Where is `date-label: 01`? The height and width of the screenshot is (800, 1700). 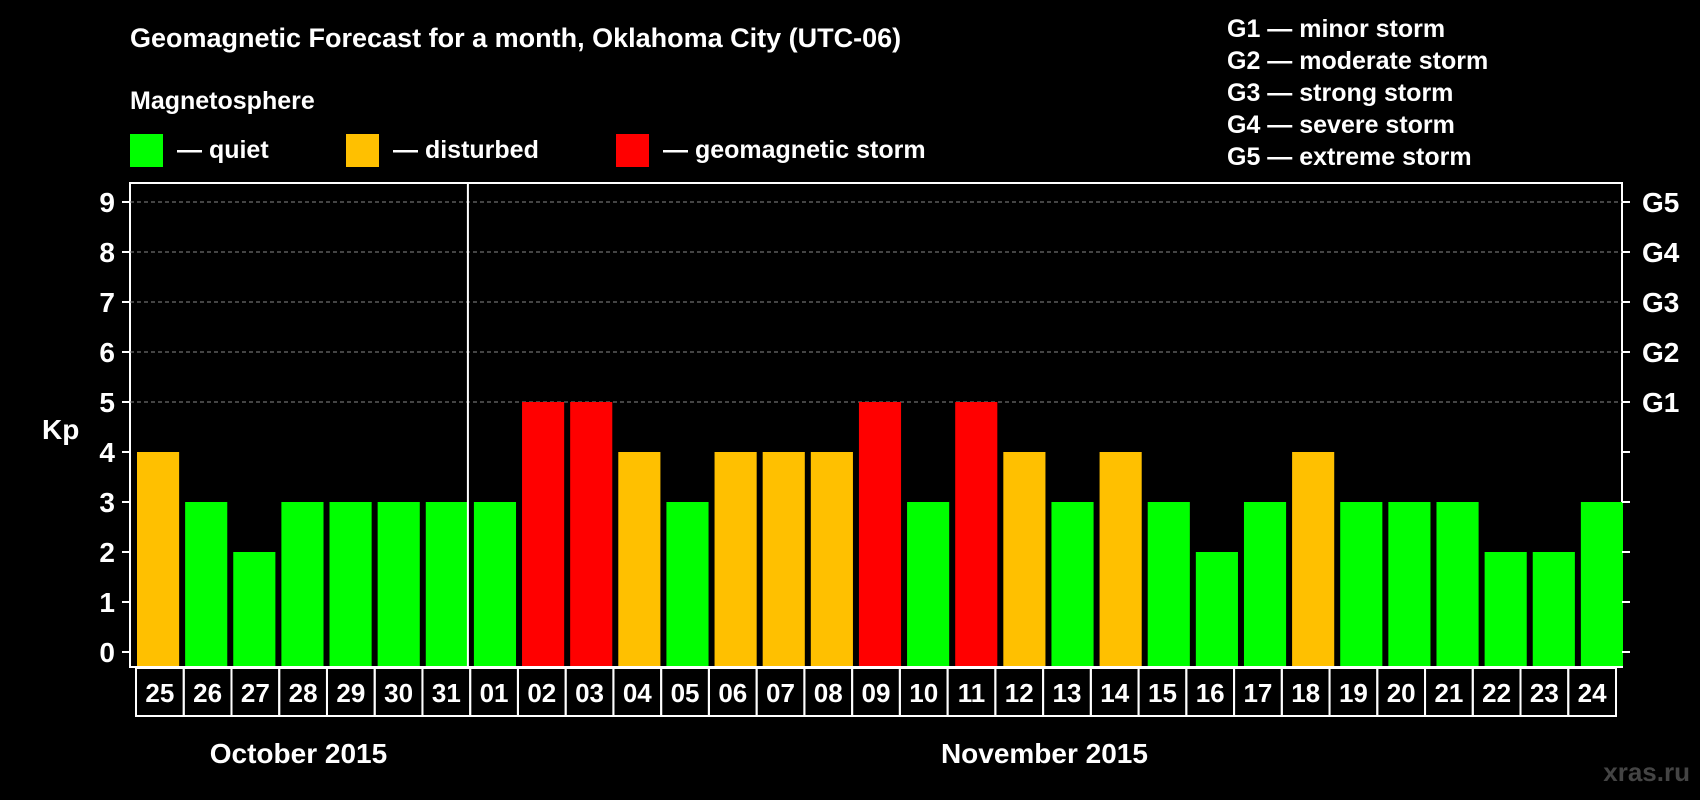
date-label: 01 is located at coordinates (494, 693).